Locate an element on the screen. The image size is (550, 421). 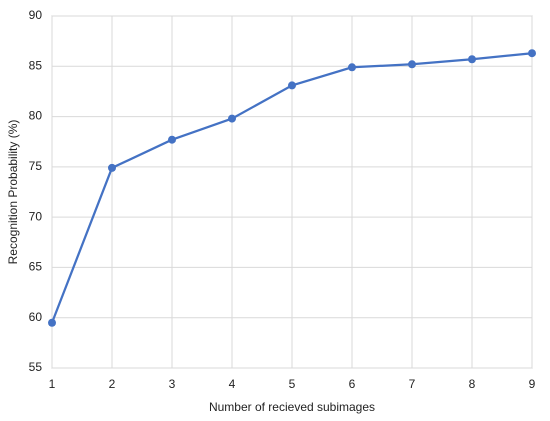
y-axis-label: Recognition Probability (%) is located at coordinates (13, 192).